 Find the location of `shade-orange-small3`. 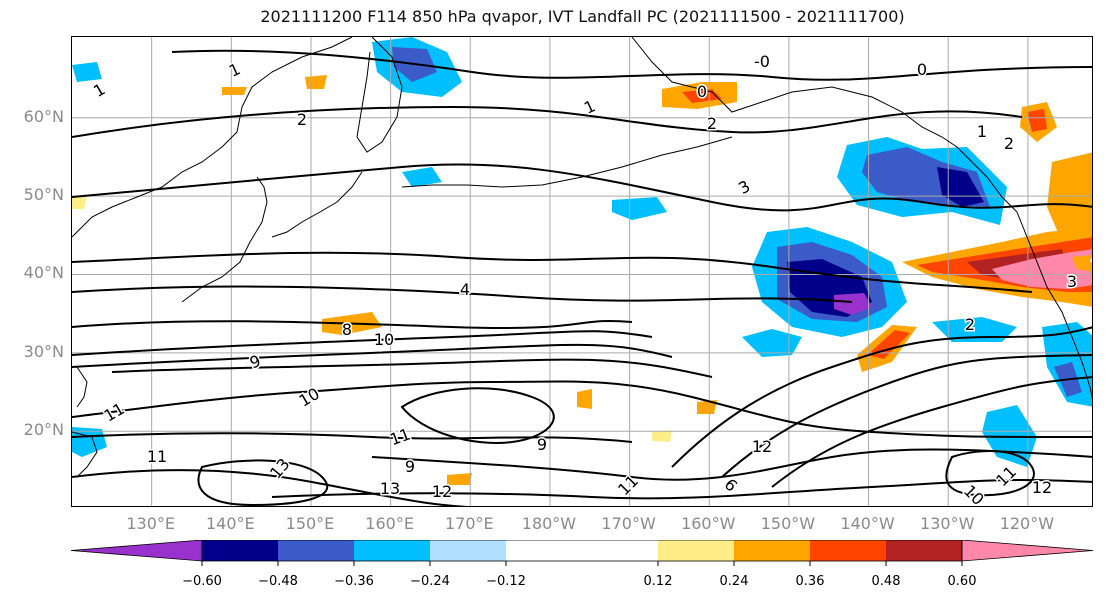

shade-orange-small3 is located at coordinates (584, 399).